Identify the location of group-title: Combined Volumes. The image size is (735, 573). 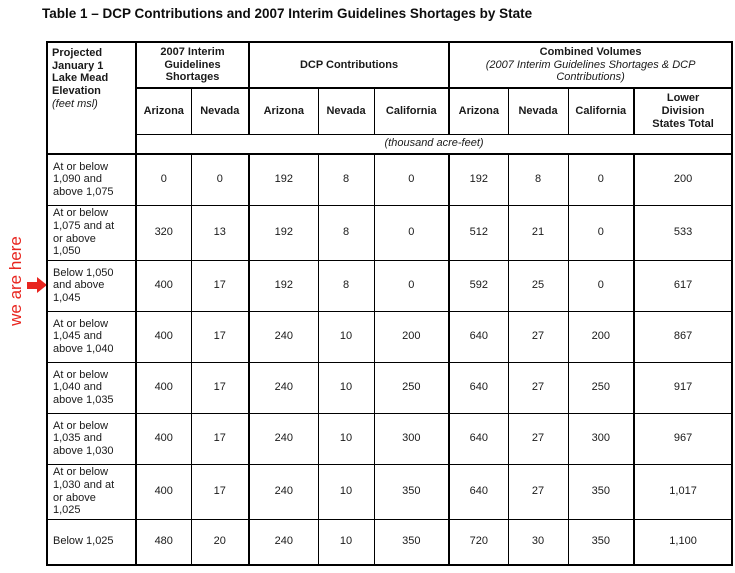
(590, 52).